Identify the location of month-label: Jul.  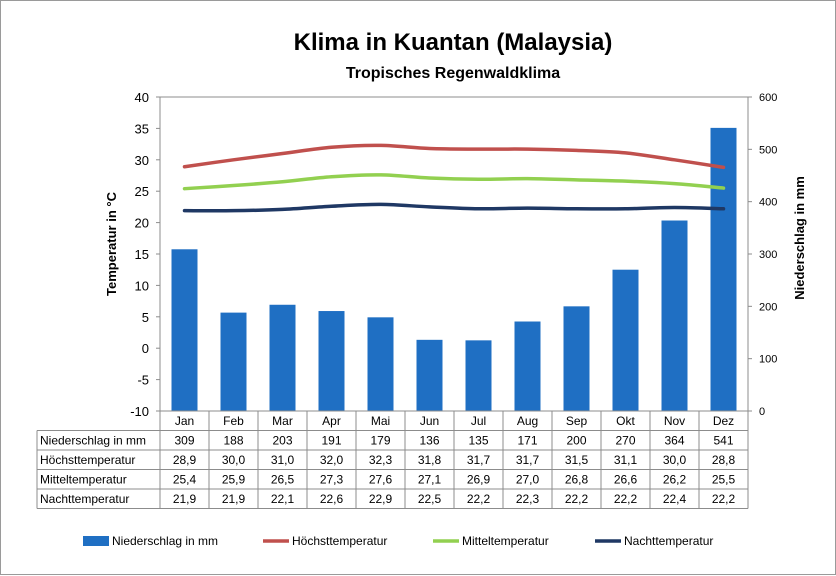
(478, 421).